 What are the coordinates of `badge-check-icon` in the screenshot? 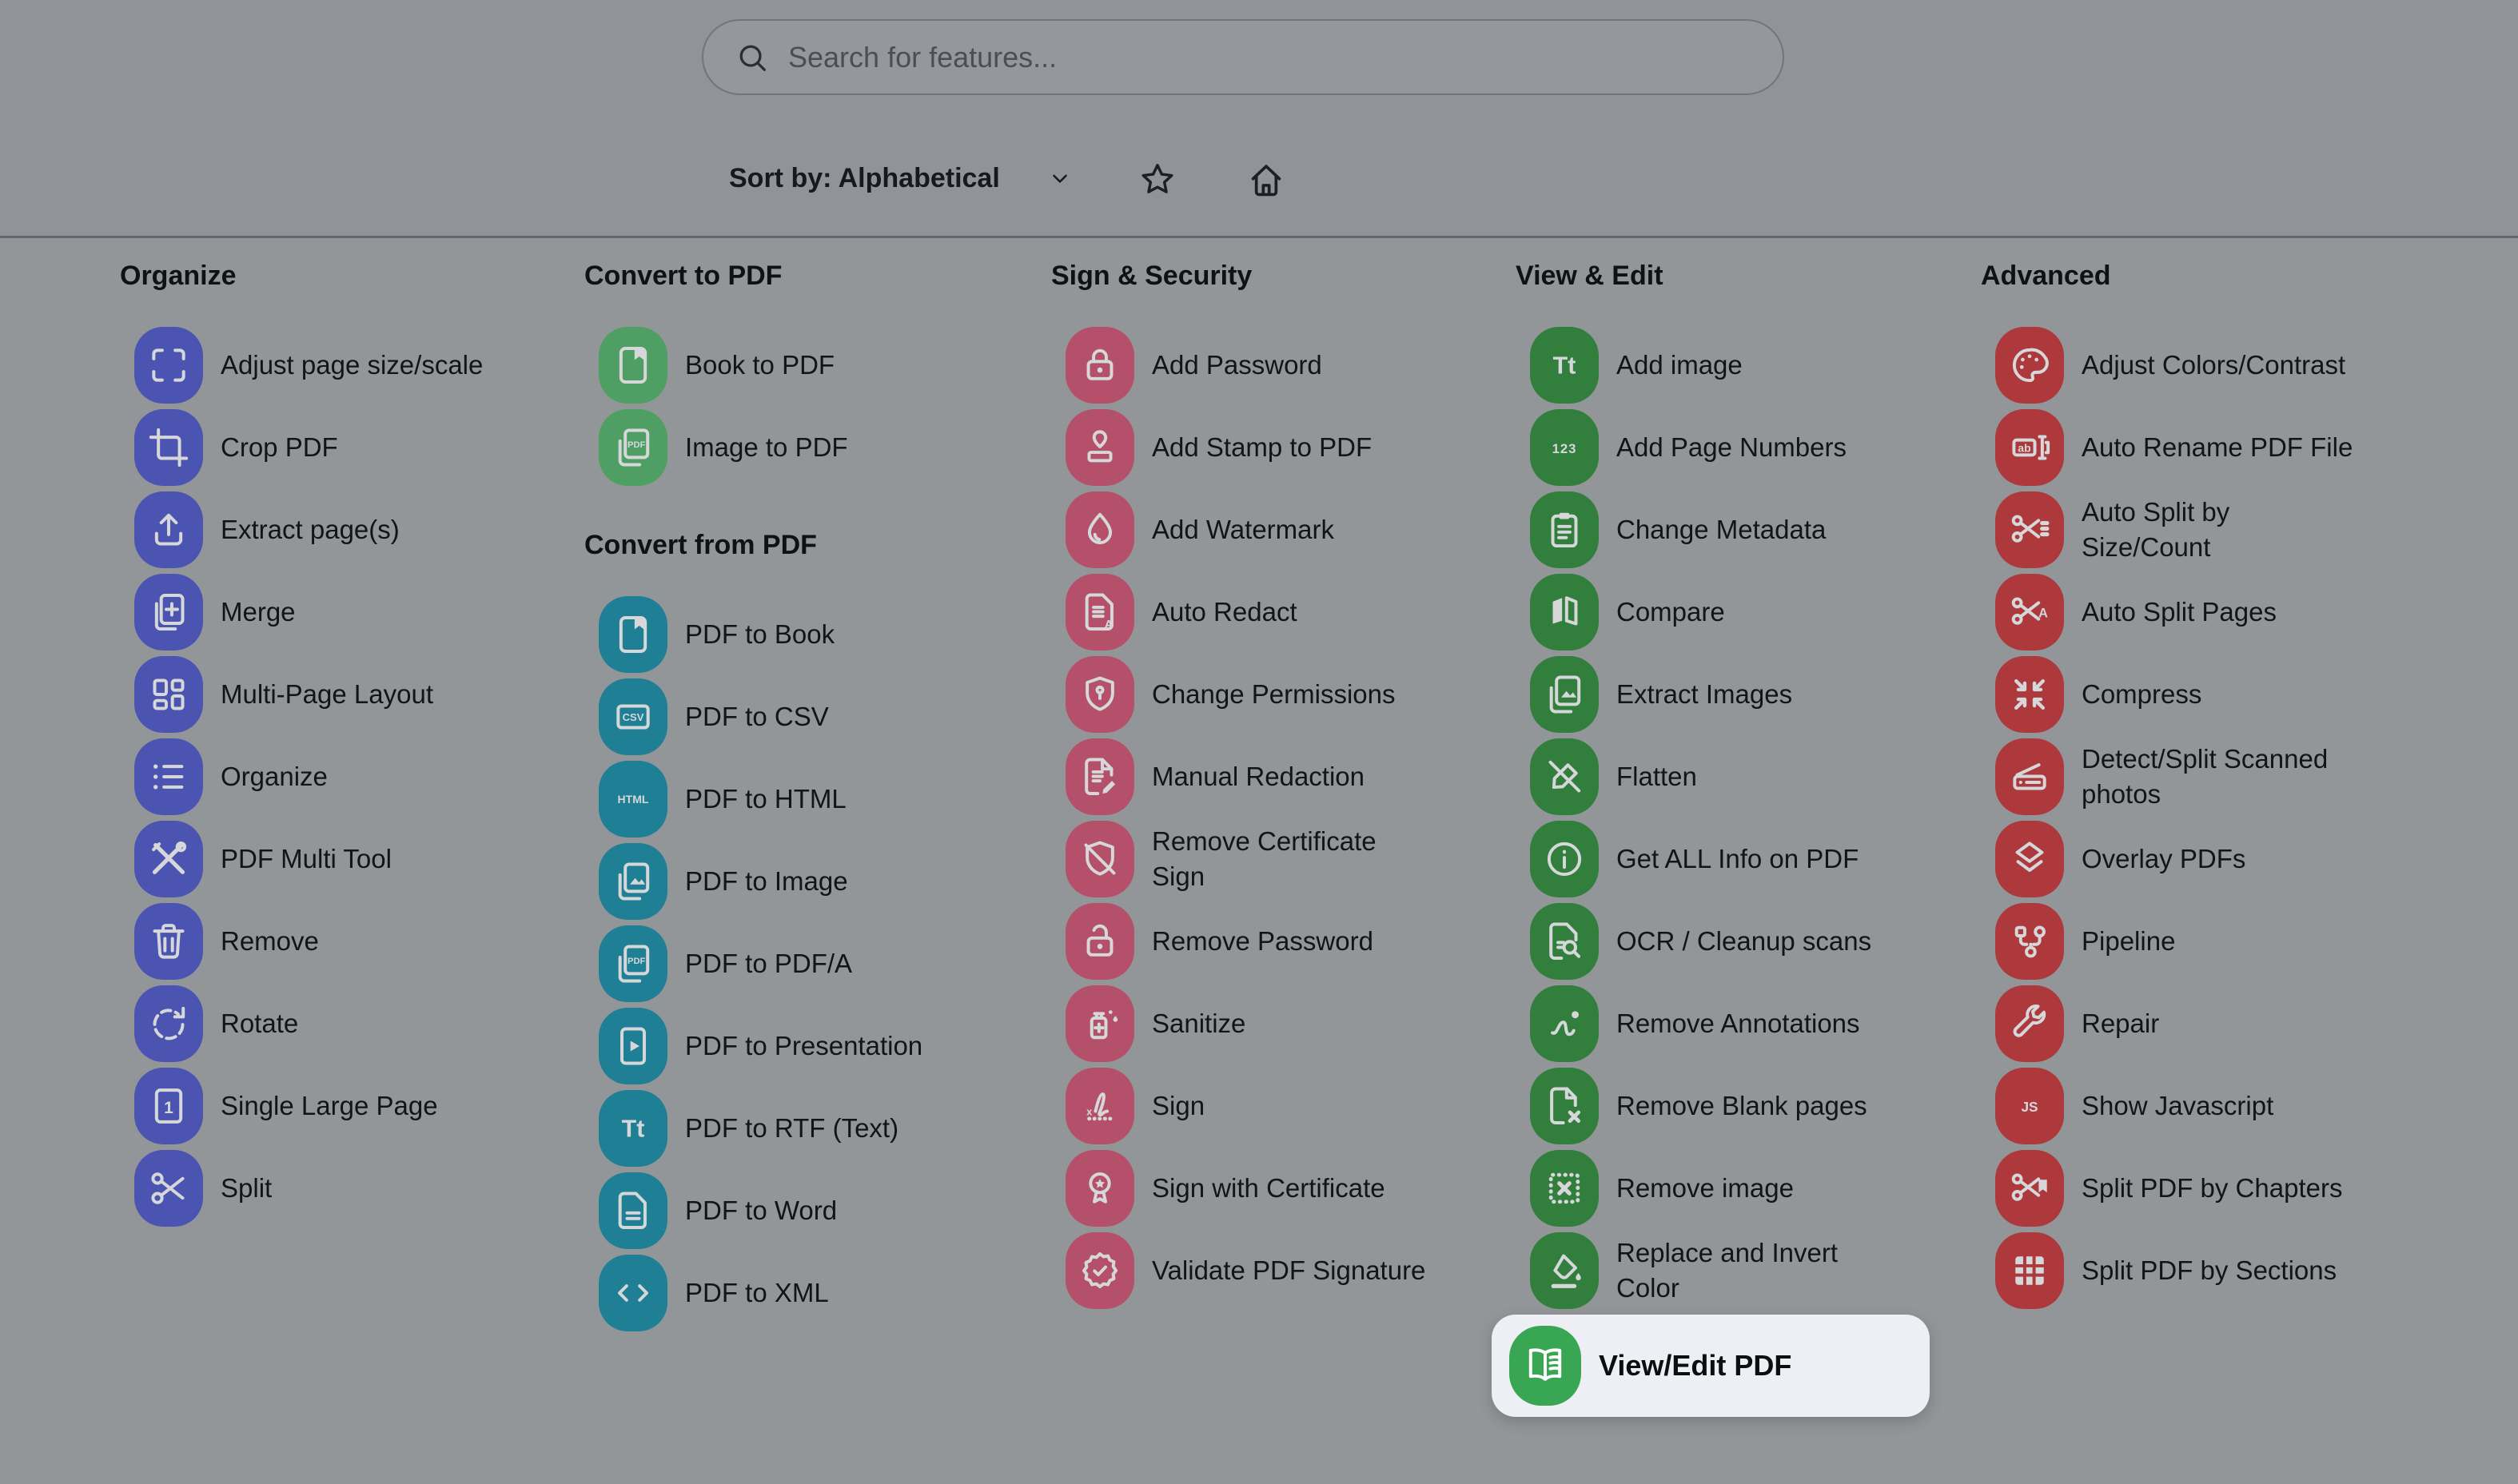 It's located at (1100, 1270).